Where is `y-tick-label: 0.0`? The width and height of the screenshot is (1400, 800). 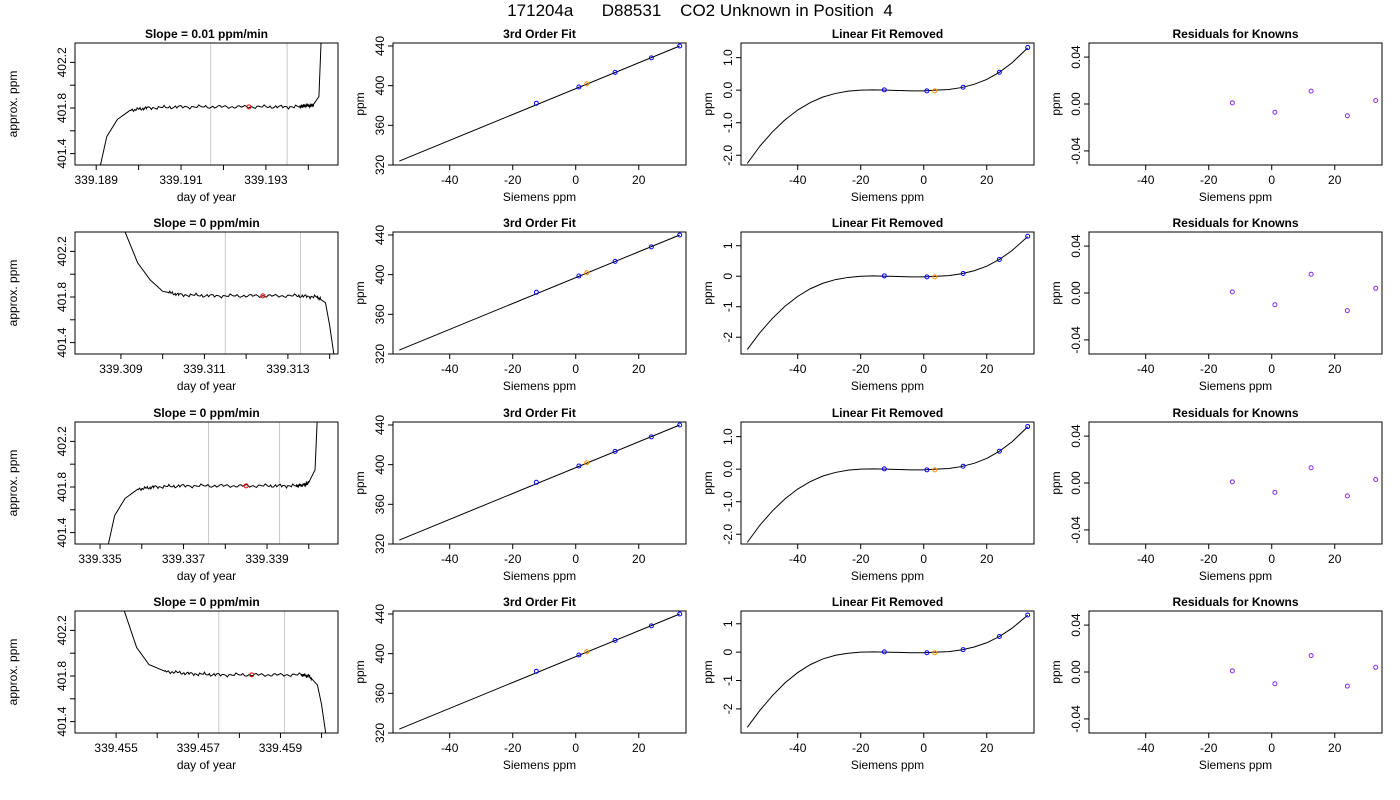 y-tick-label: 0.0 is located at coordinates (728, 90).